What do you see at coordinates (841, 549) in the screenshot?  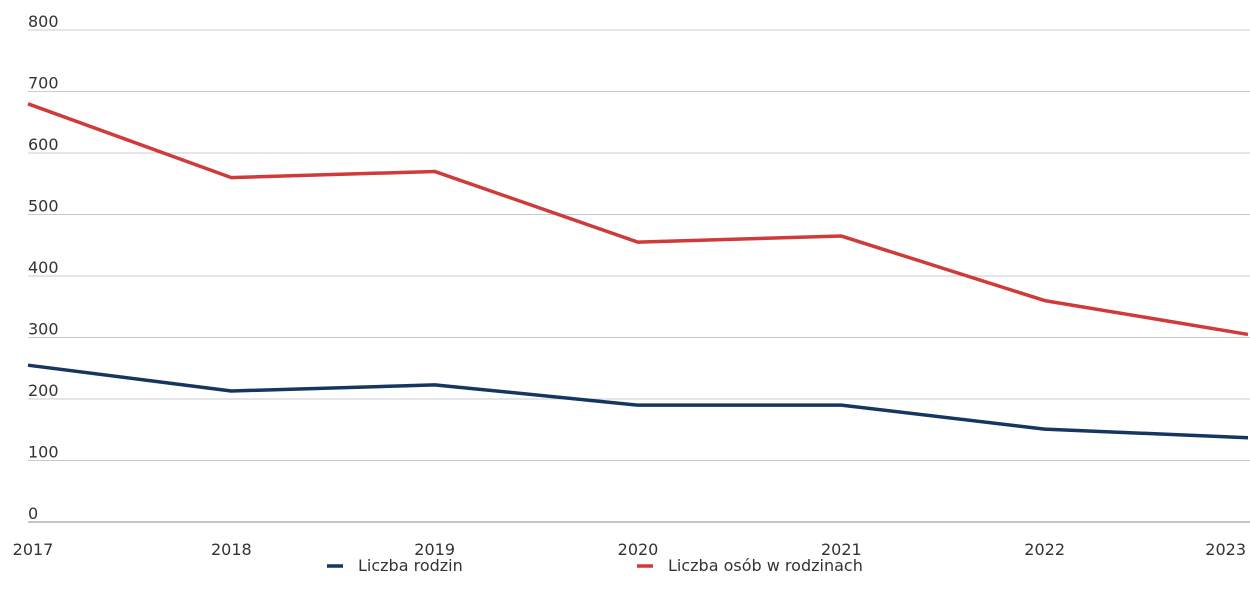 I see `x-tick-label: 2021` at bounding box center [841, 549].